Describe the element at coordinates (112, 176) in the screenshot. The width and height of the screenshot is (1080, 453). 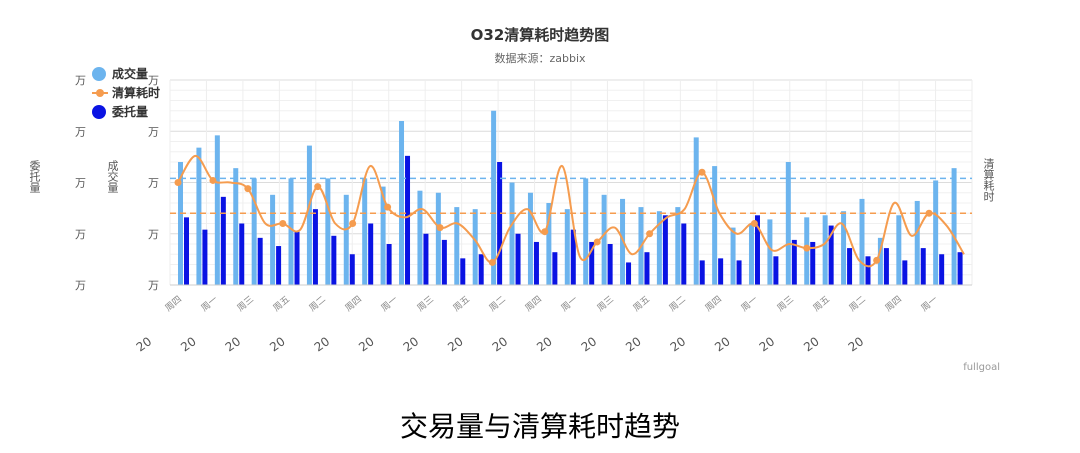
I see `y-axis-name-volume: 成交量` at that location.